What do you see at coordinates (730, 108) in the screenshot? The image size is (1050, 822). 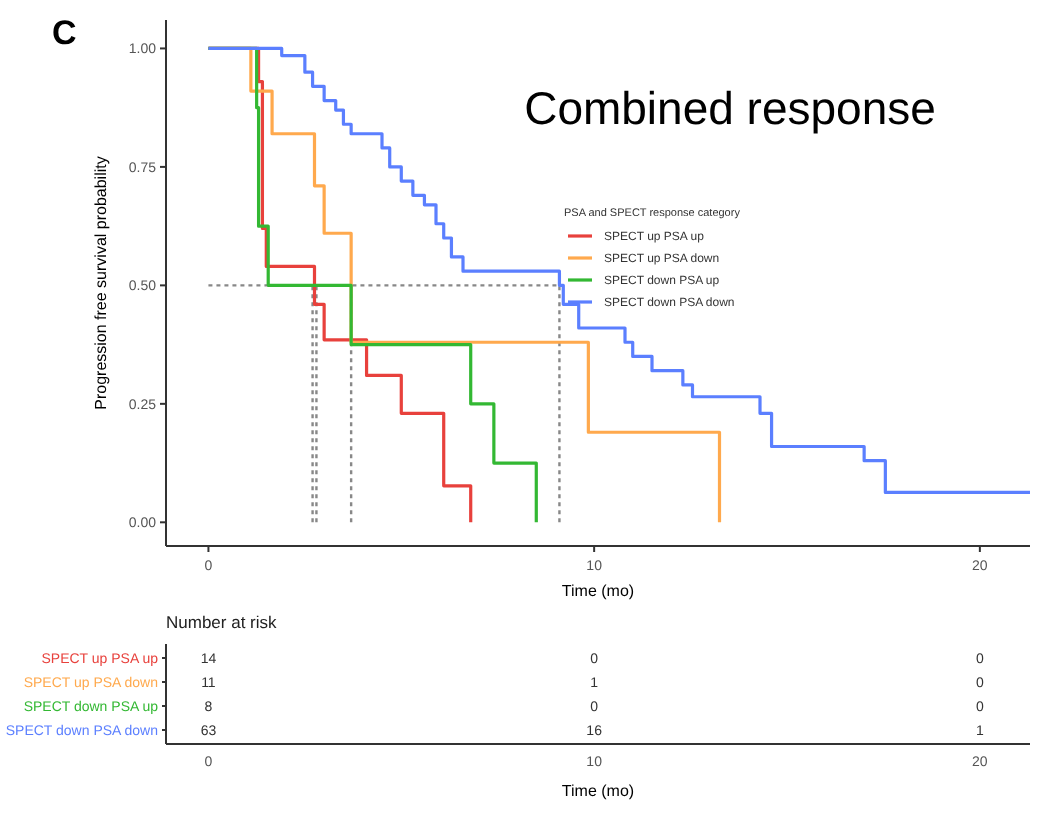 I see `text: Combined response` at bounding box center [730, 108].